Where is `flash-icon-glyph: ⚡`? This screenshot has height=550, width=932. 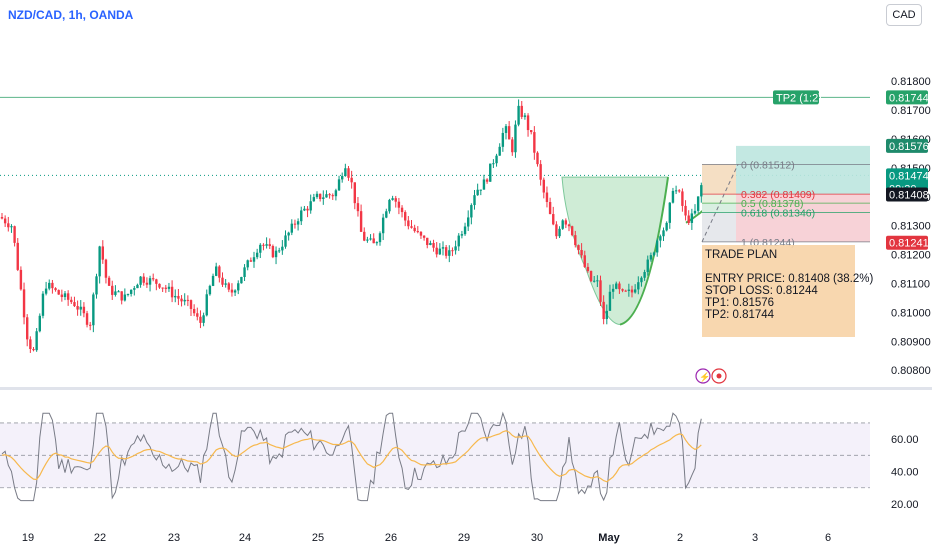
flash-icon-glyph: ⚡ is located at coordinates (704, 377).